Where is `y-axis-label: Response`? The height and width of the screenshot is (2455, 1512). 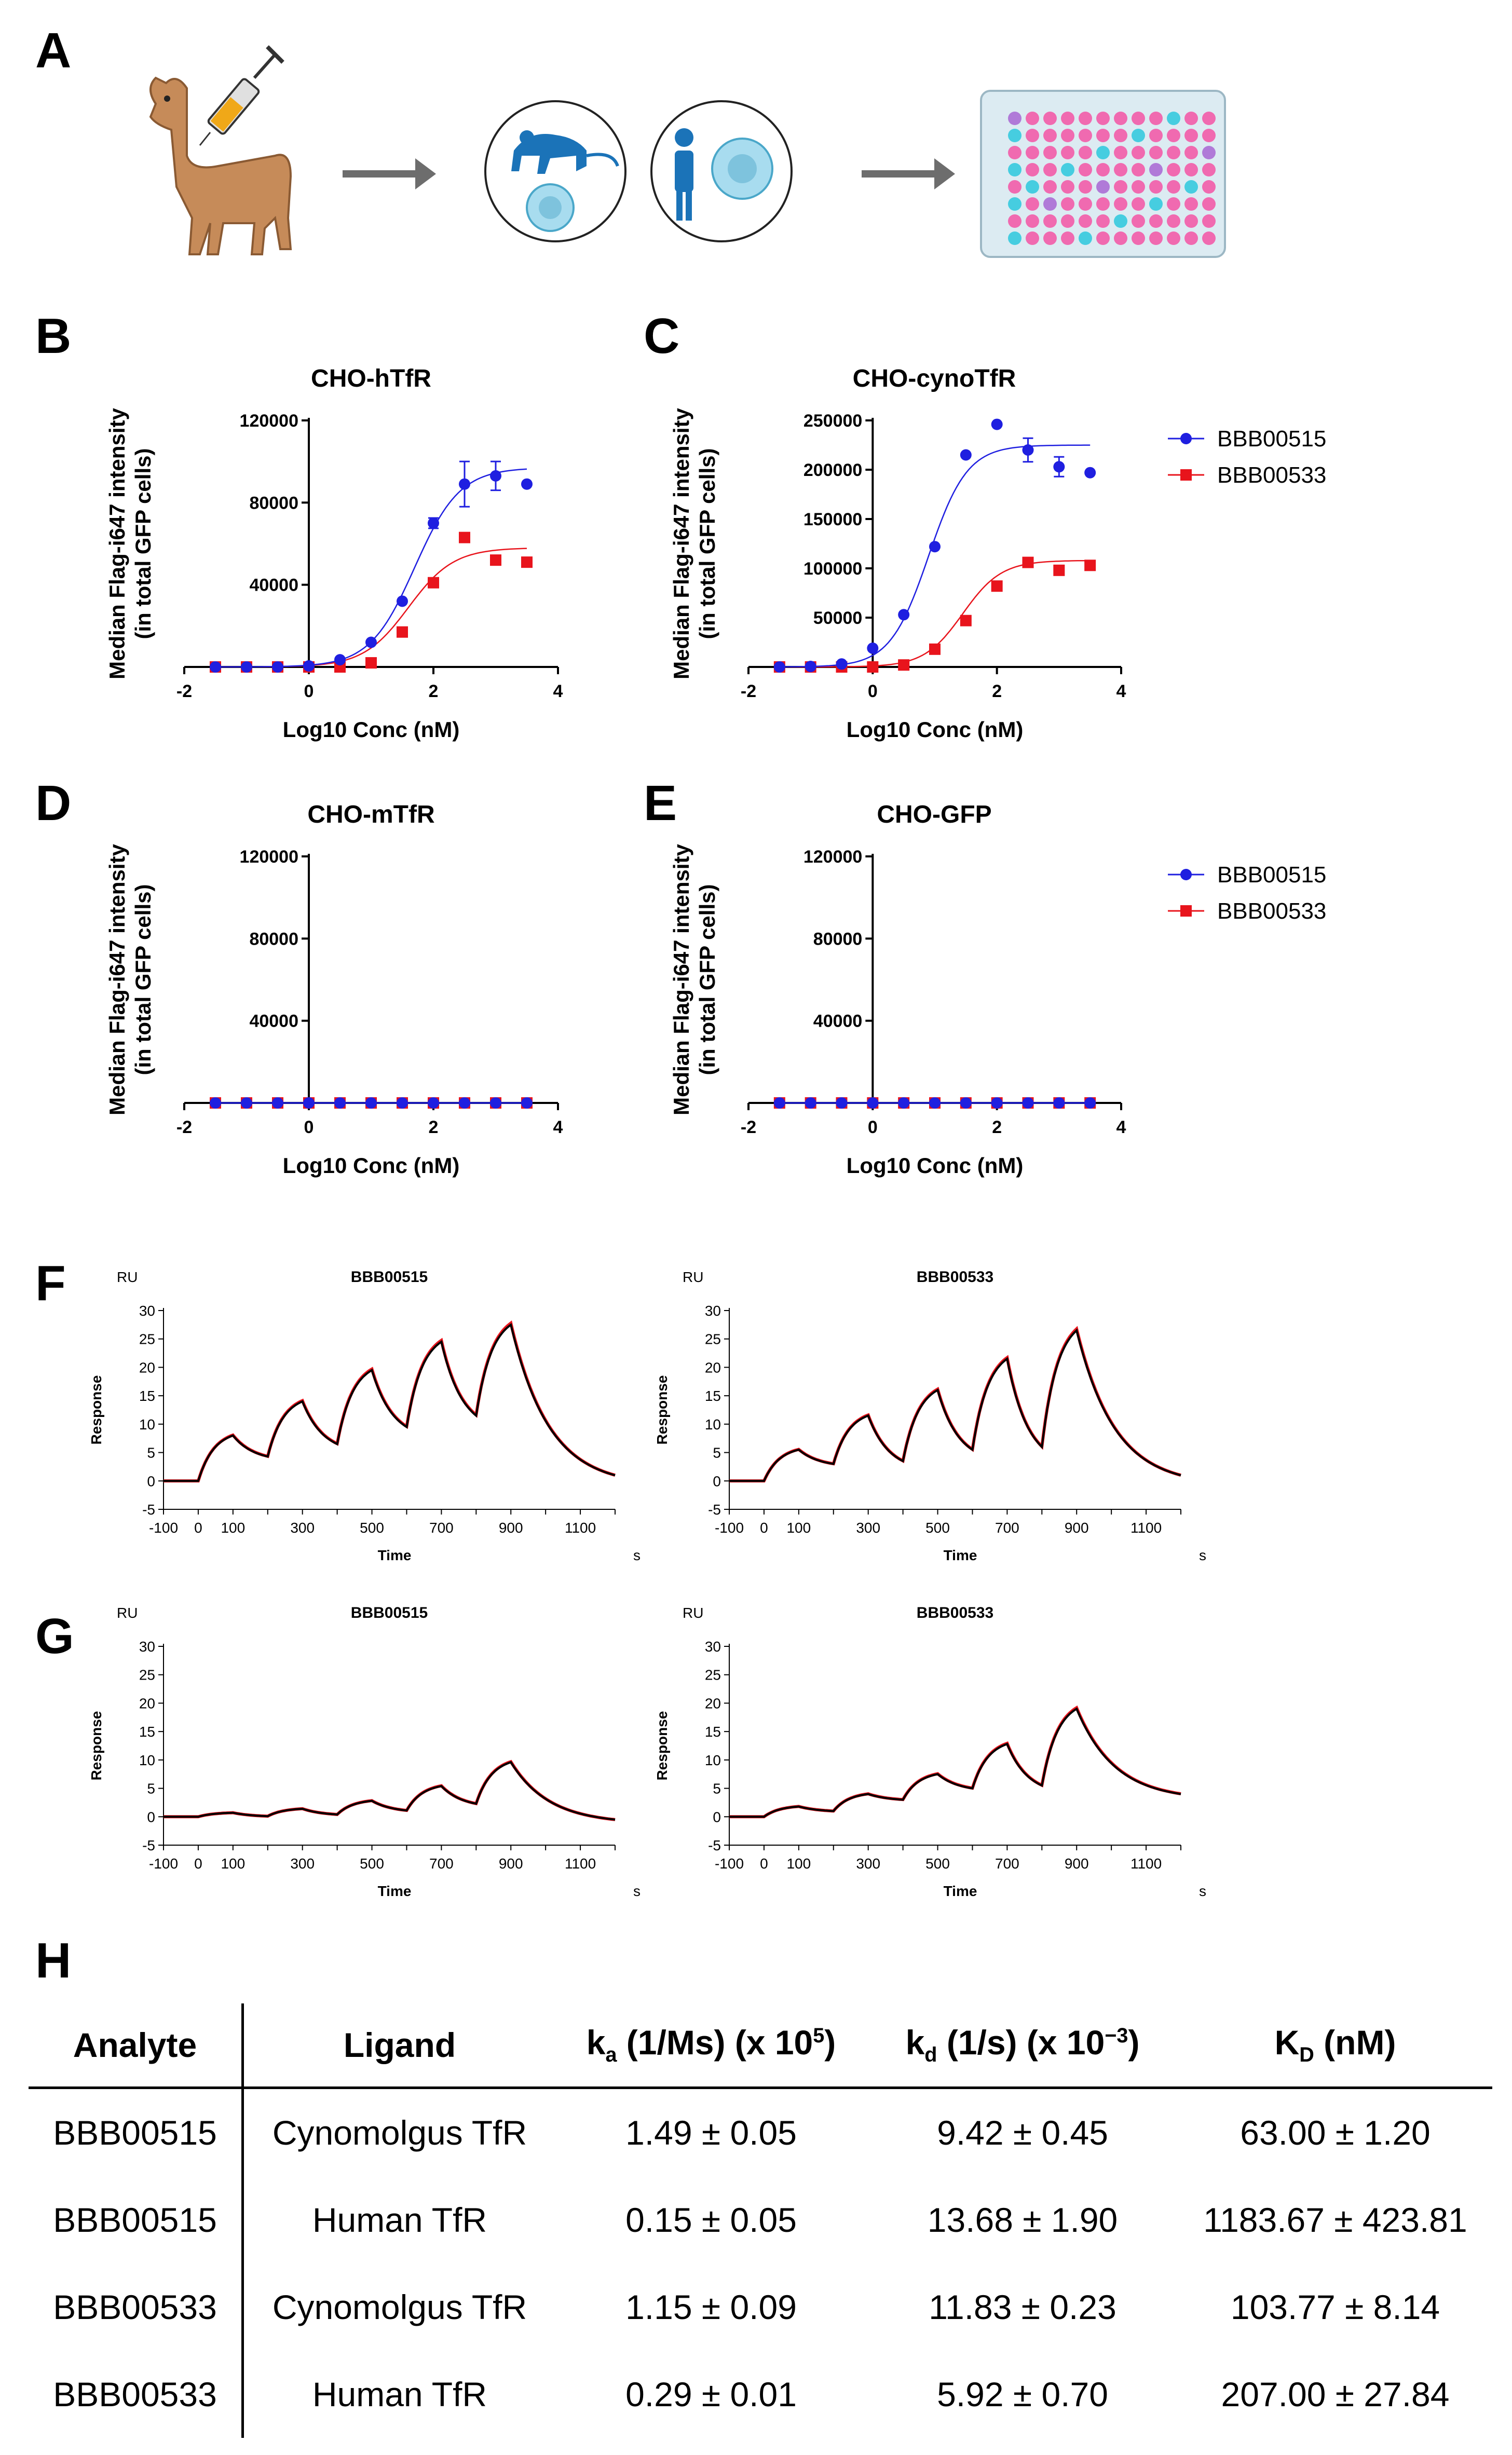 y-axis-label: Response is located at coordinates (96, 1410).